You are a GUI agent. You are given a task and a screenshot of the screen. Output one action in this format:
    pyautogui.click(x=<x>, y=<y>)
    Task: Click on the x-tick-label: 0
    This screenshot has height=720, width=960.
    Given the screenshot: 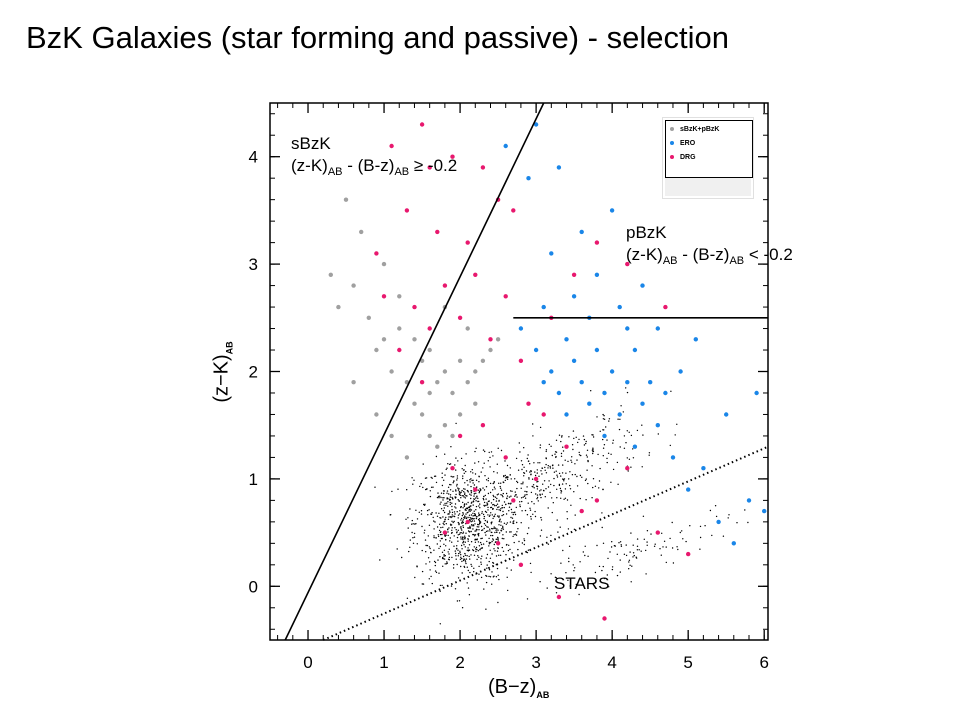 What is the action you would take?
    pyautogui.click(x=307, y=662)
    